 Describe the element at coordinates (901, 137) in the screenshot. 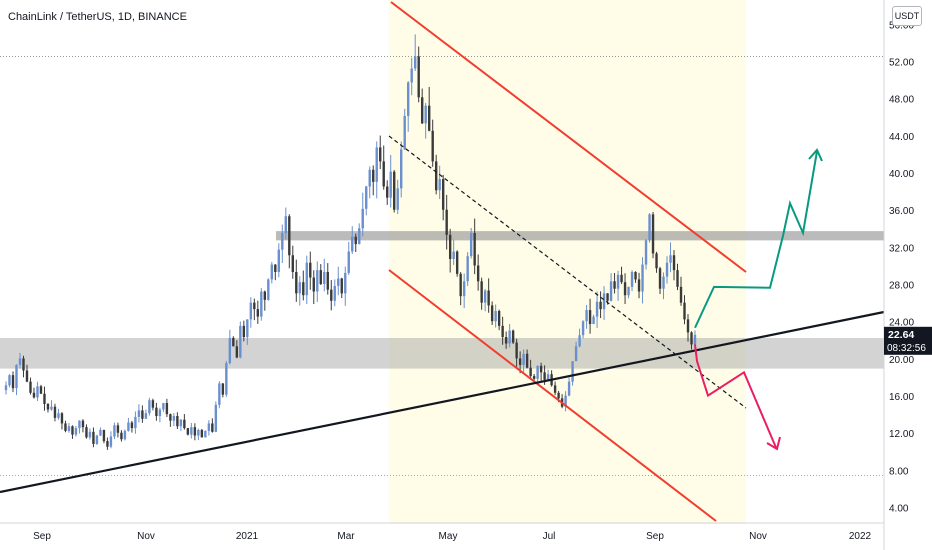

I see `price-tick-label: 44.00` at that location.